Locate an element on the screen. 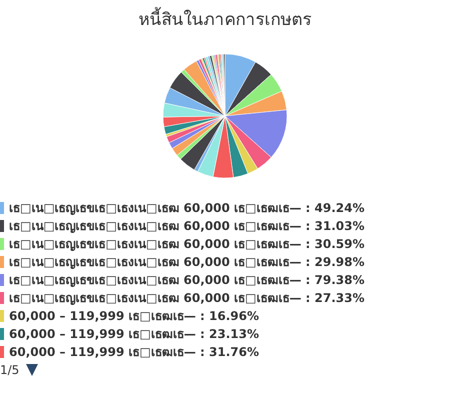  legend-label: 60,000 – 119,999 เธ□เธฒเธ— : 31.76% is located at coordinates (134, 352).